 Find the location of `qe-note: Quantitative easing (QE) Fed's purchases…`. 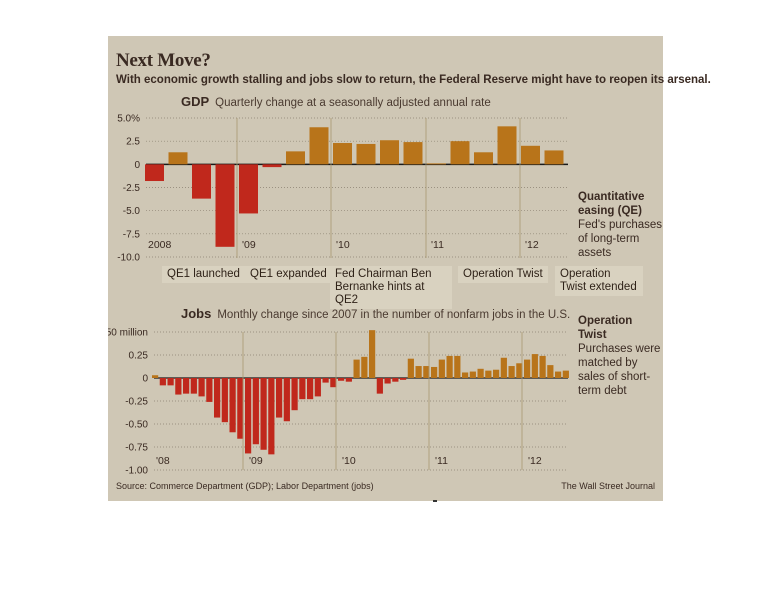

qe-note: Quantitative easing (QE) Fed's purchases… is located at coordinates (620, 225).